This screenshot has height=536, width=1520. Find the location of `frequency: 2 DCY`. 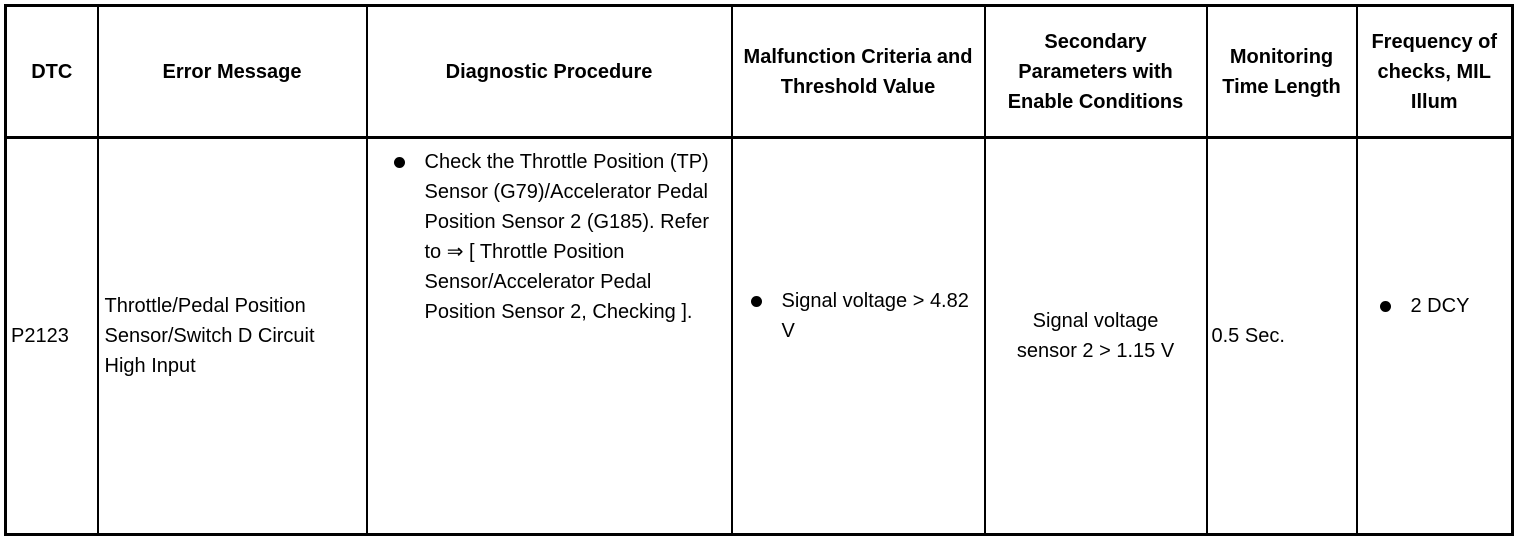

frequency: 2 DCY is located at coordinates (1434, 336).